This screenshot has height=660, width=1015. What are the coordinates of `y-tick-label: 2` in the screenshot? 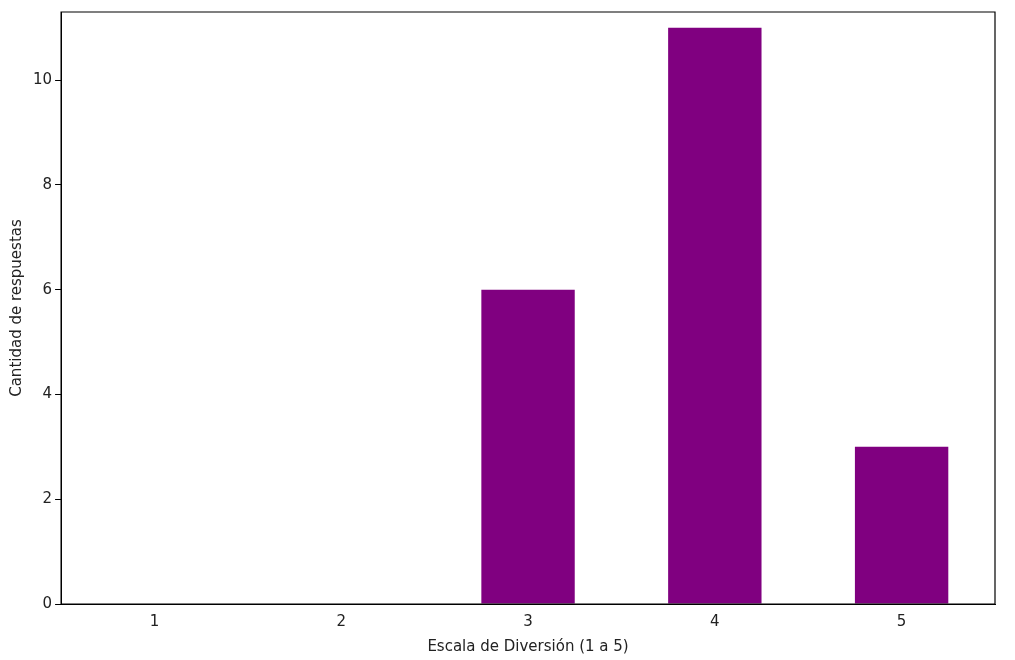 It's located at (47, 498).